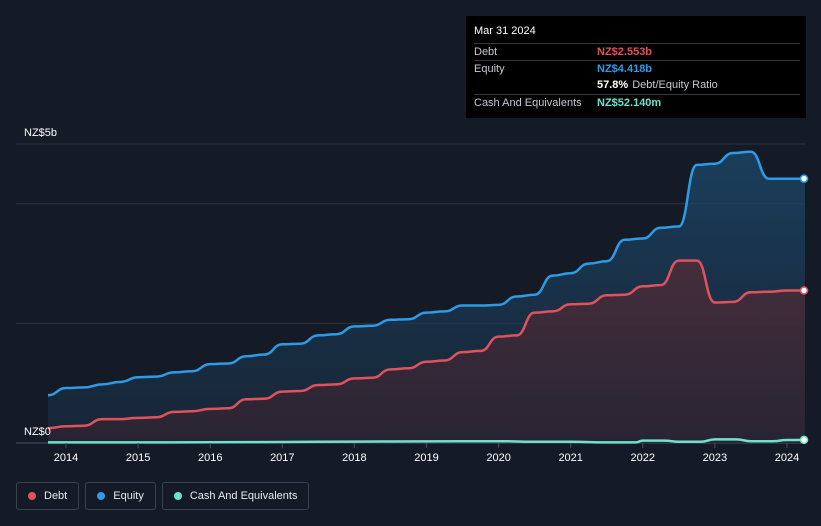 Image resolution: width=821 pixels, height=526 pixels. What do you see at coordinates (804, 178) in the screenshot?
I see `equity-end-marker` at bounding box center [804, 178].